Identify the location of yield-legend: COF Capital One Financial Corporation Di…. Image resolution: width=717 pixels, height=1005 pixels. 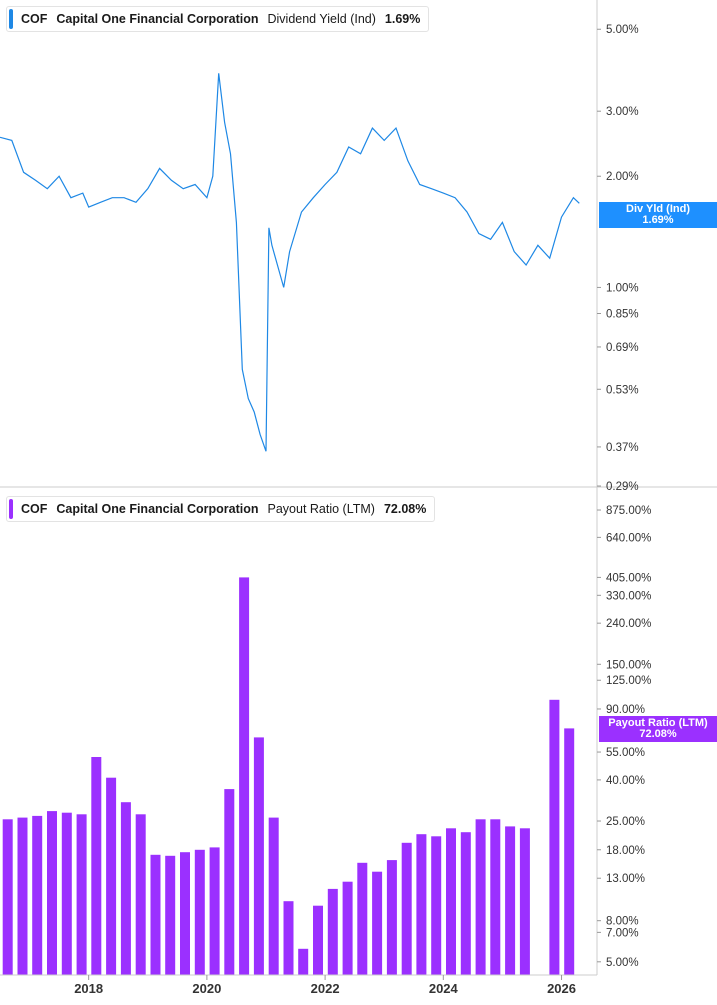
(218, 19).